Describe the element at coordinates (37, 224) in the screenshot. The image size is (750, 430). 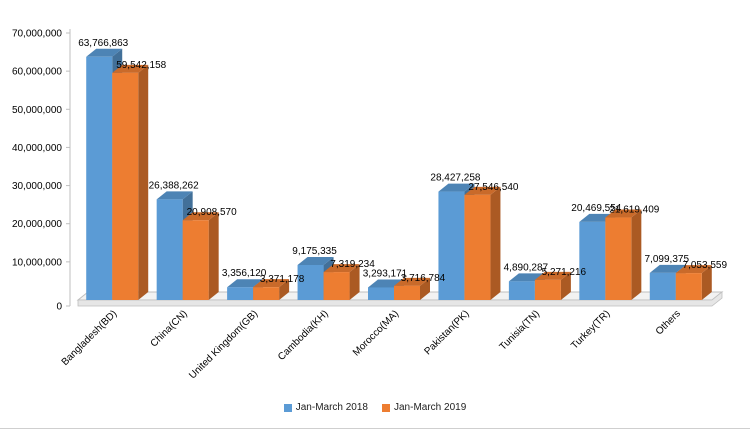
I see `y-tick-label: 20,000,000` at that location.